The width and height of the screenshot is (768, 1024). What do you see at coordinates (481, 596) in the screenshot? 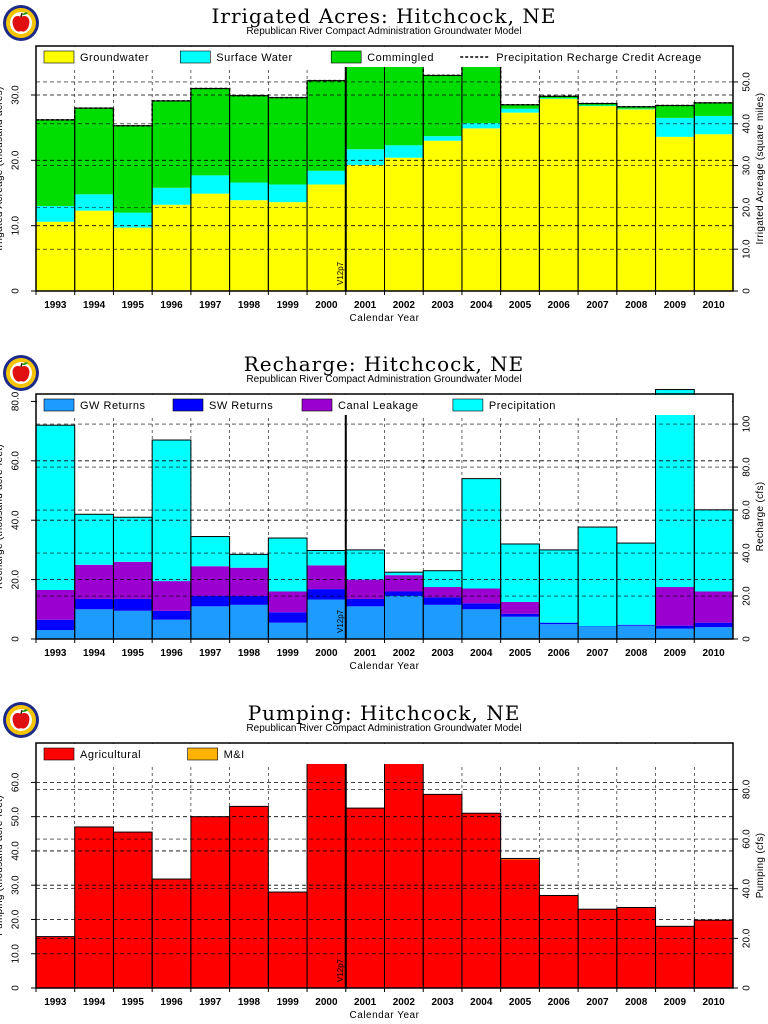
I see `bar-canal-leakage-2004` at bounding box center [481, 596].